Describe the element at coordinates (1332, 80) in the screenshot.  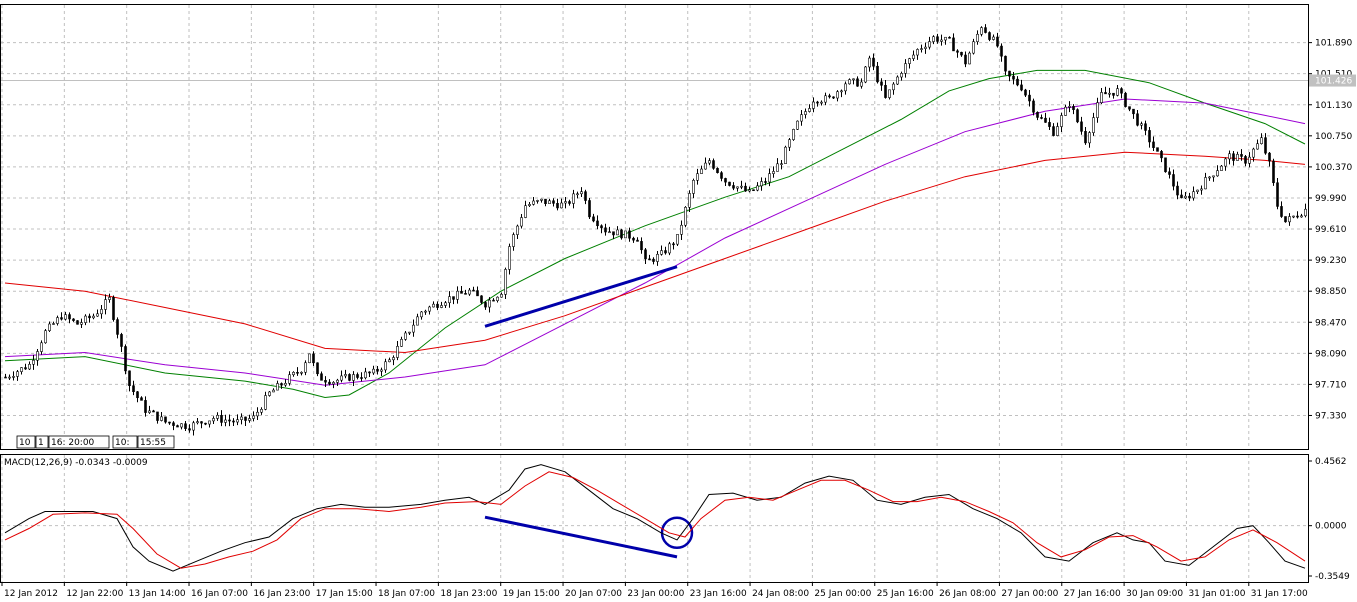
I see `current-price-box` at that location.